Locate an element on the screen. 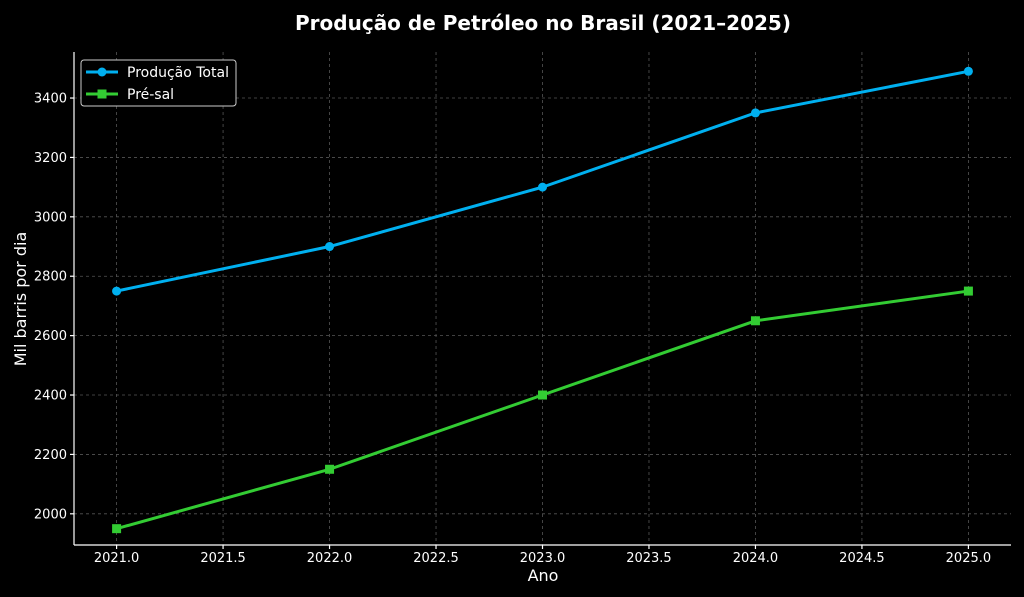 The image size is (1024, 597). y-tick-label: 3400 is located at coordinates (50, 99).